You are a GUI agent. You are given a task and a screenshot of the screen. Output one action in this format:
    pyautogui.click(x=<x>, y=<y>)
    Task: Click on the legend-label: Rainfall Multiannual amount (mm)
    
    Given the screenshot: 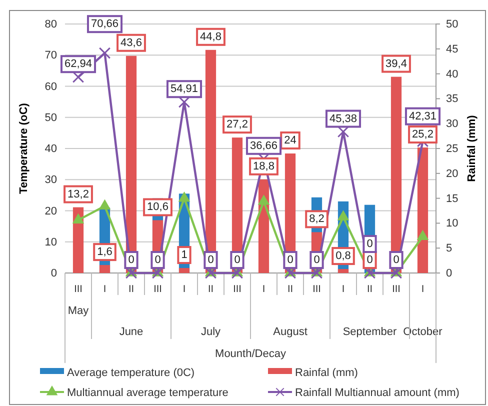 What is the action you would take?
    pyautogui.click(x=377, y=393)
    